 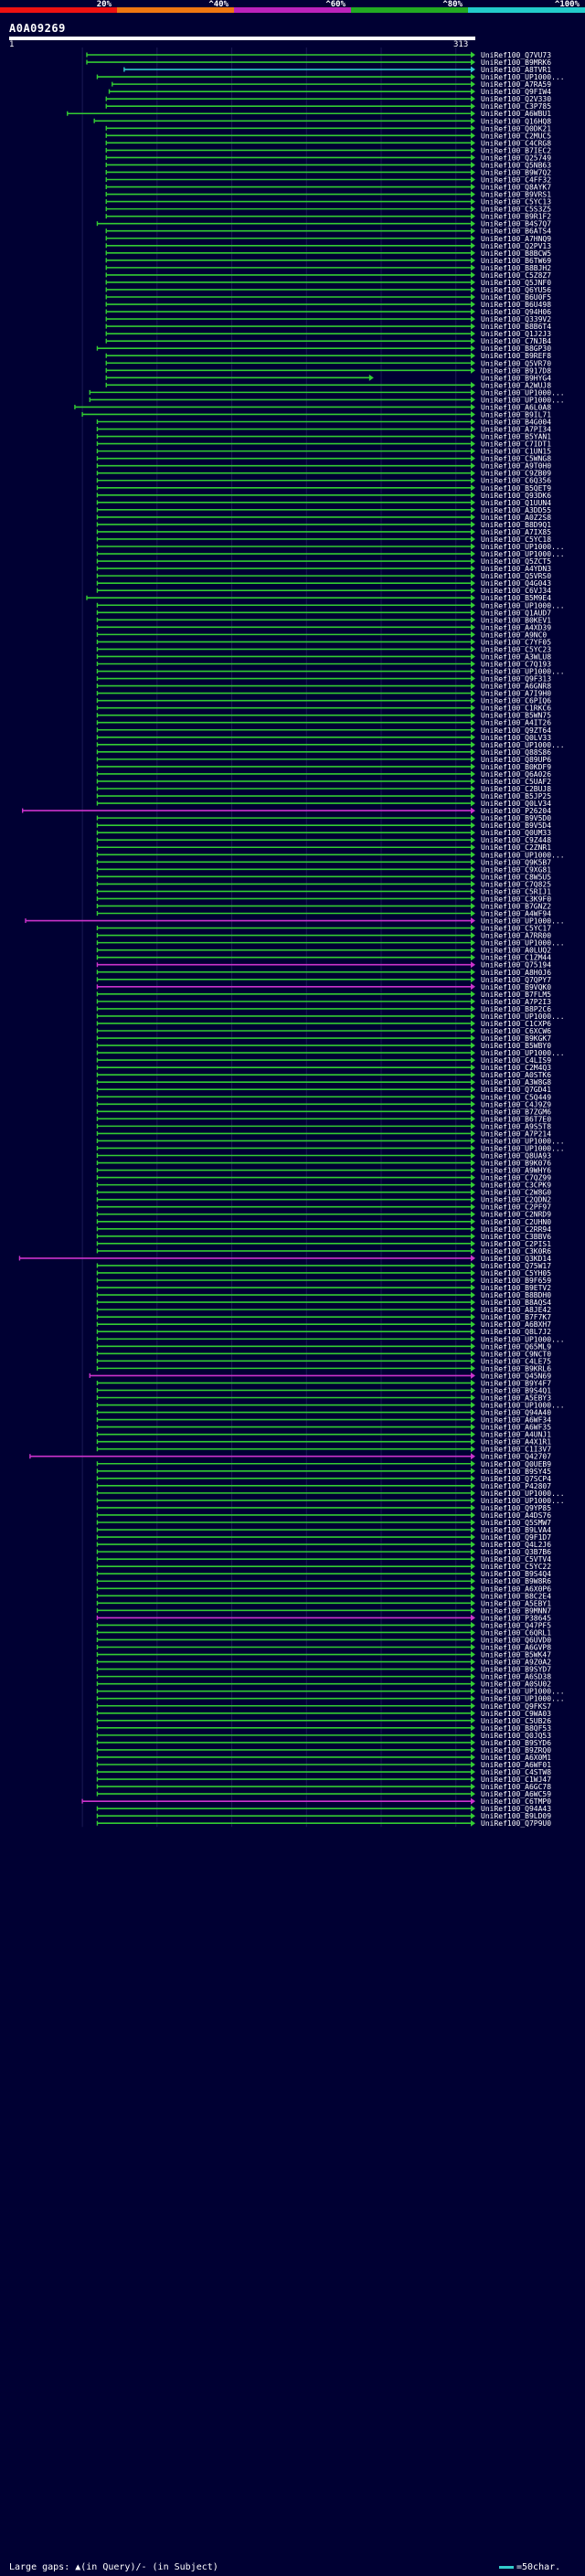 What do you see at coordinates (516, 1310) in the screenshot?
I see `hit-label: UniRef100_A8JE42` at bounding box center [516, 1310].